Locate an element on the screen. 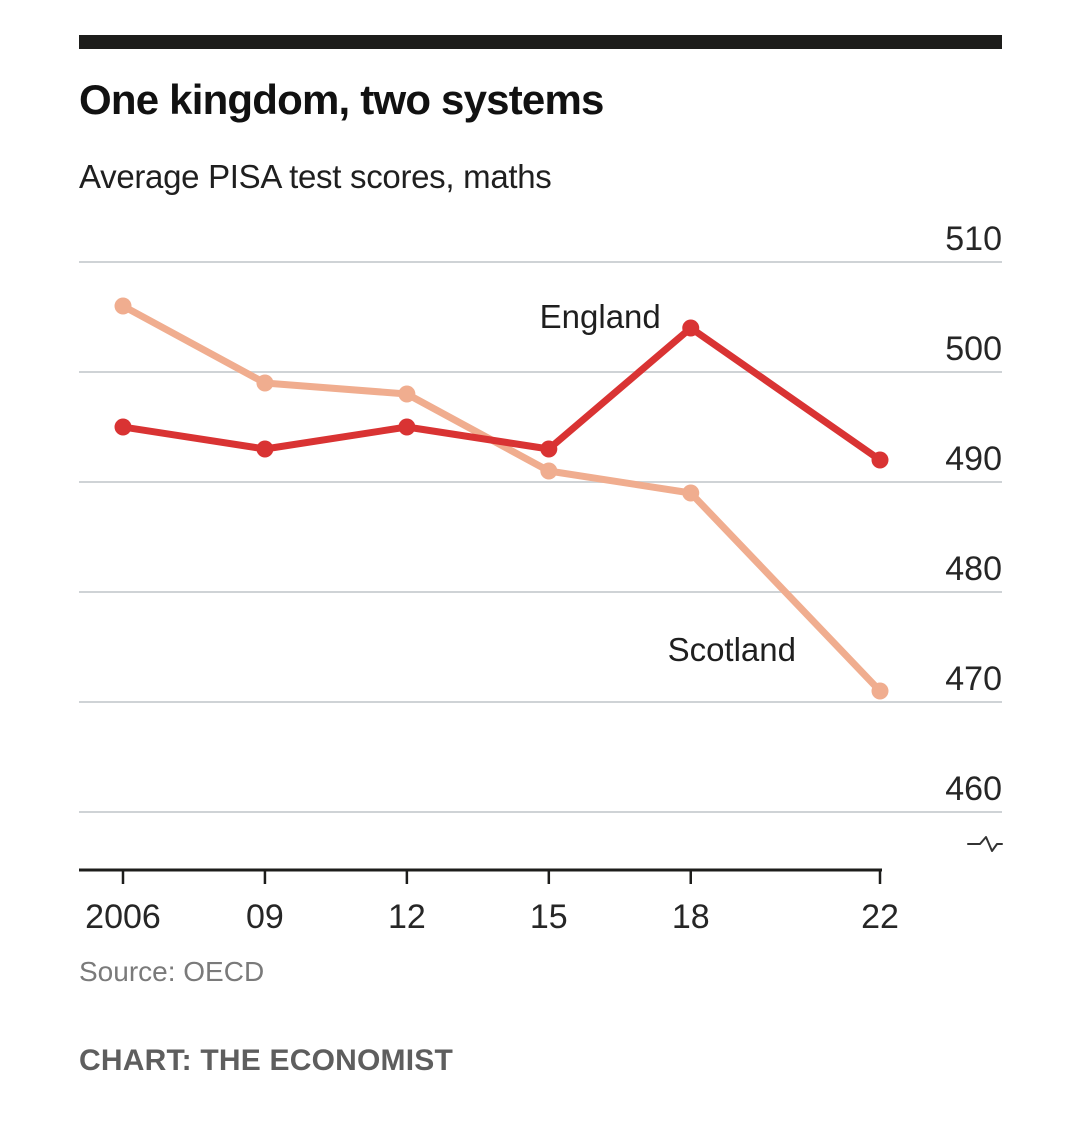 The image size is (1079, 1124). x-tick-label-09: 09 is located at coordinates (265, 917).